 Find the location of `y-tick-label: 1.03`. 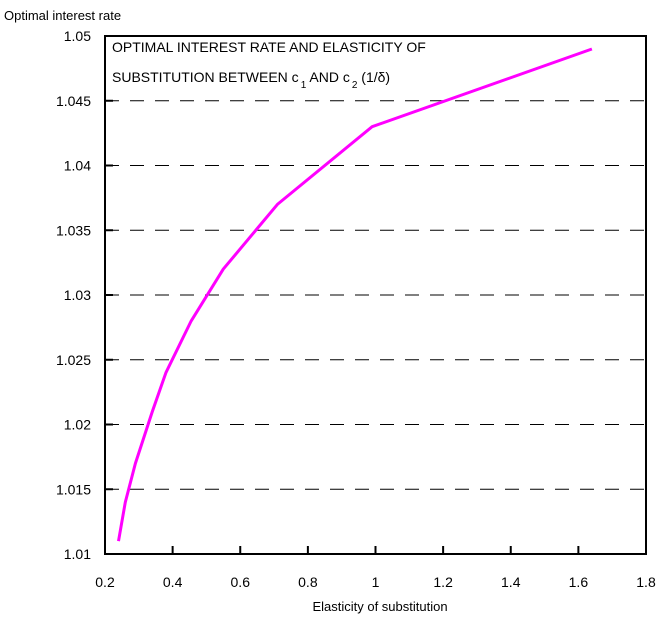

y-tick-label: 1.03 is located at coordinates (77, 295).